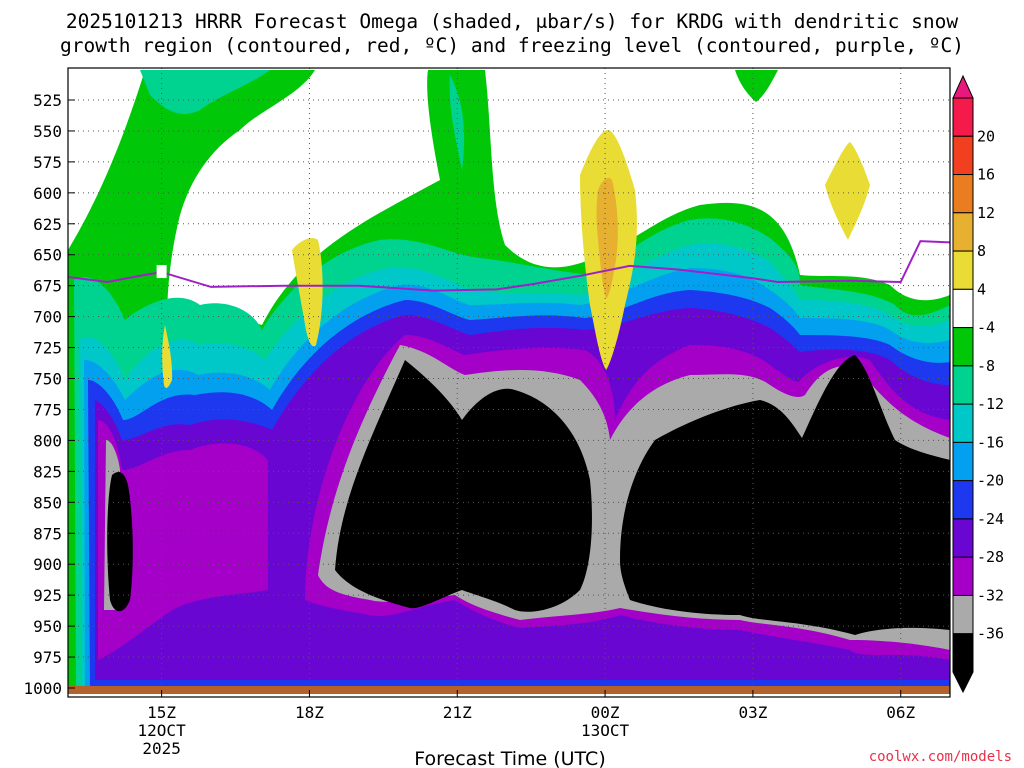  What do you see at coordinates (605, 730) in the screenshot?
I see `x-tick-sublabel: 13OCT` at bounding box center [605, 730].